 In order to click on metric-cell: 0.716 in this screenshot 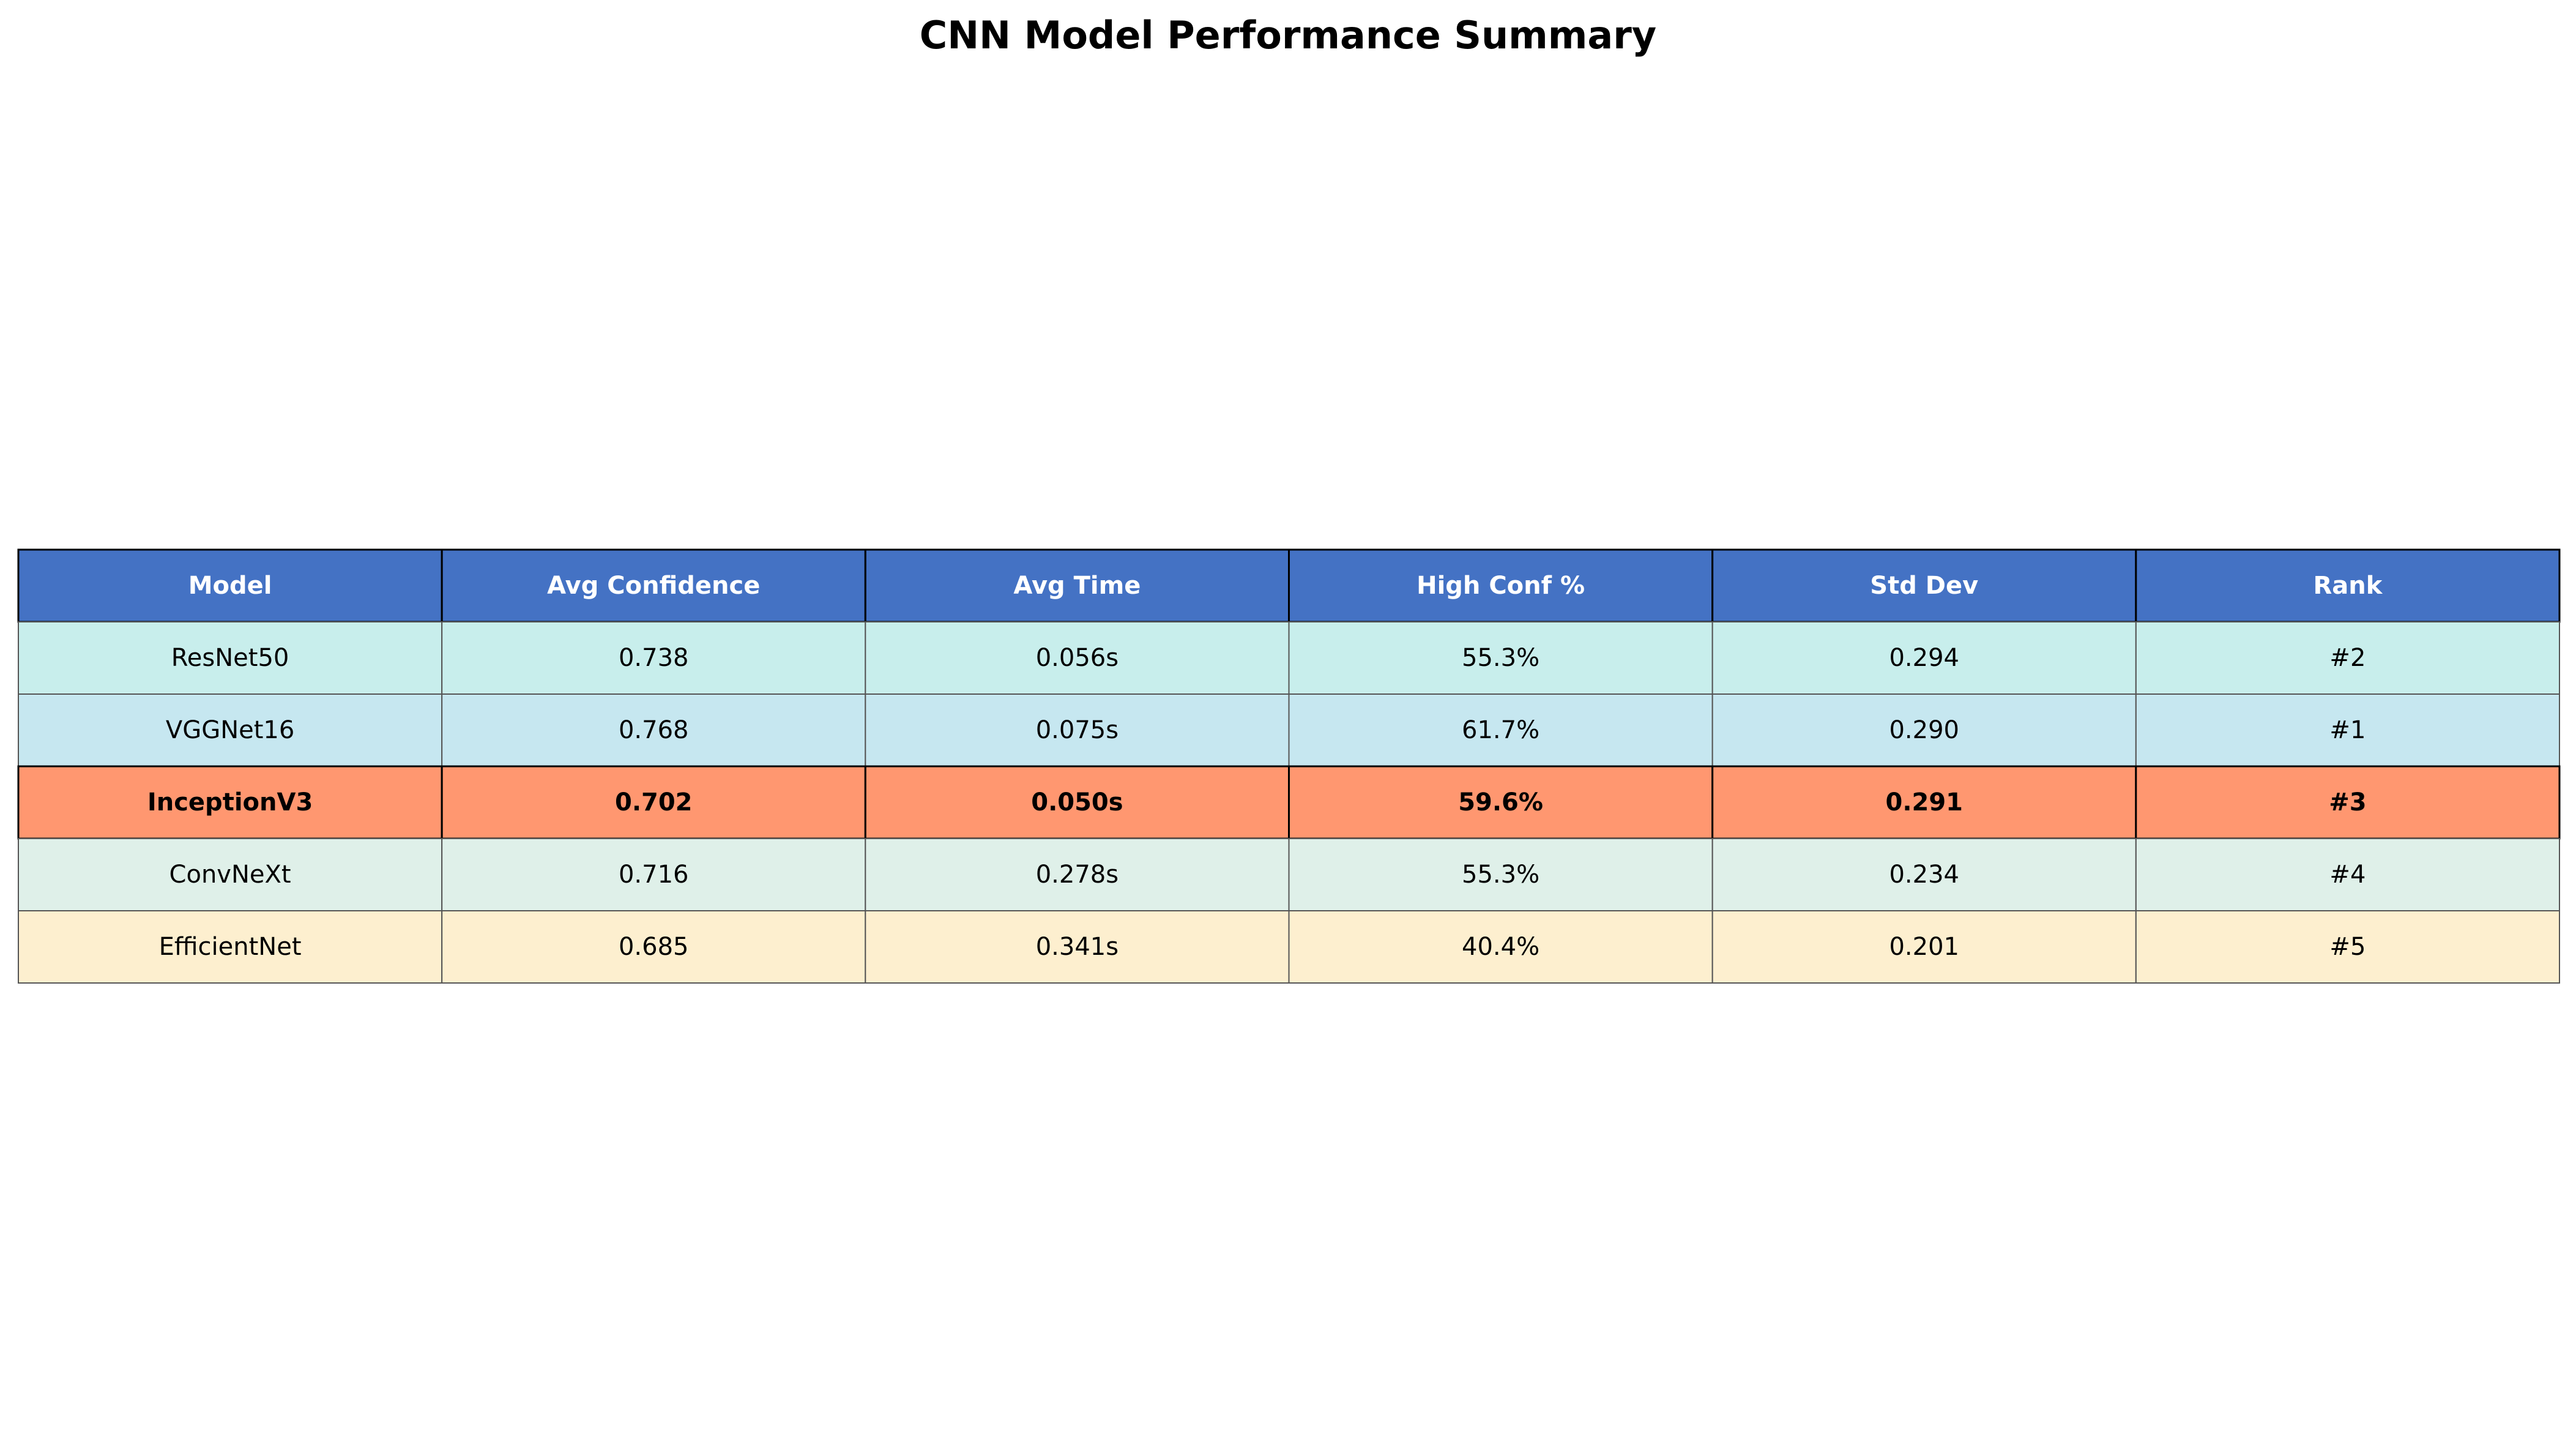, I will do `click(654, 875)`.